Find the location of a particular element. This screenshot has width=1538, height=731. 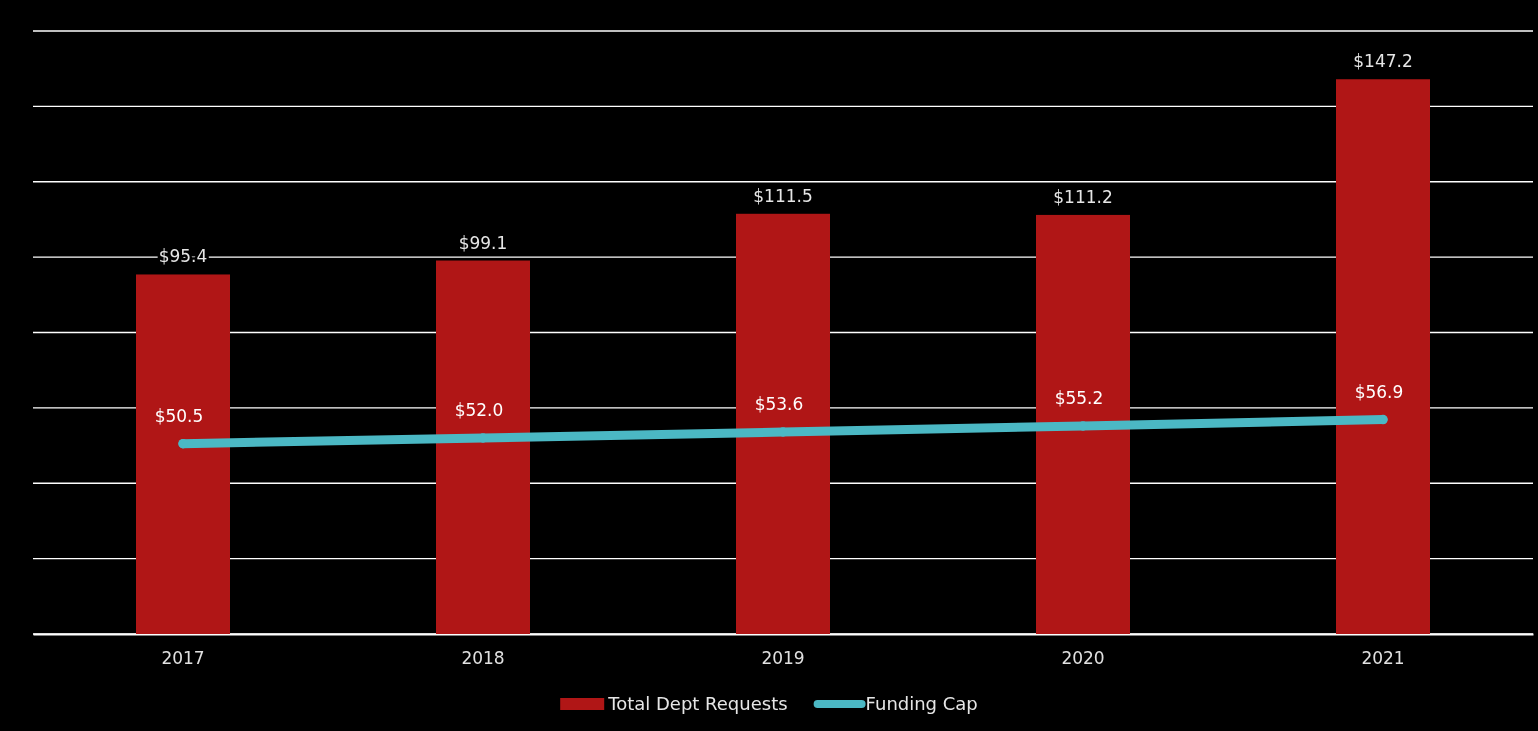

data-label: $111.5 is located at coordinates (783, 195).